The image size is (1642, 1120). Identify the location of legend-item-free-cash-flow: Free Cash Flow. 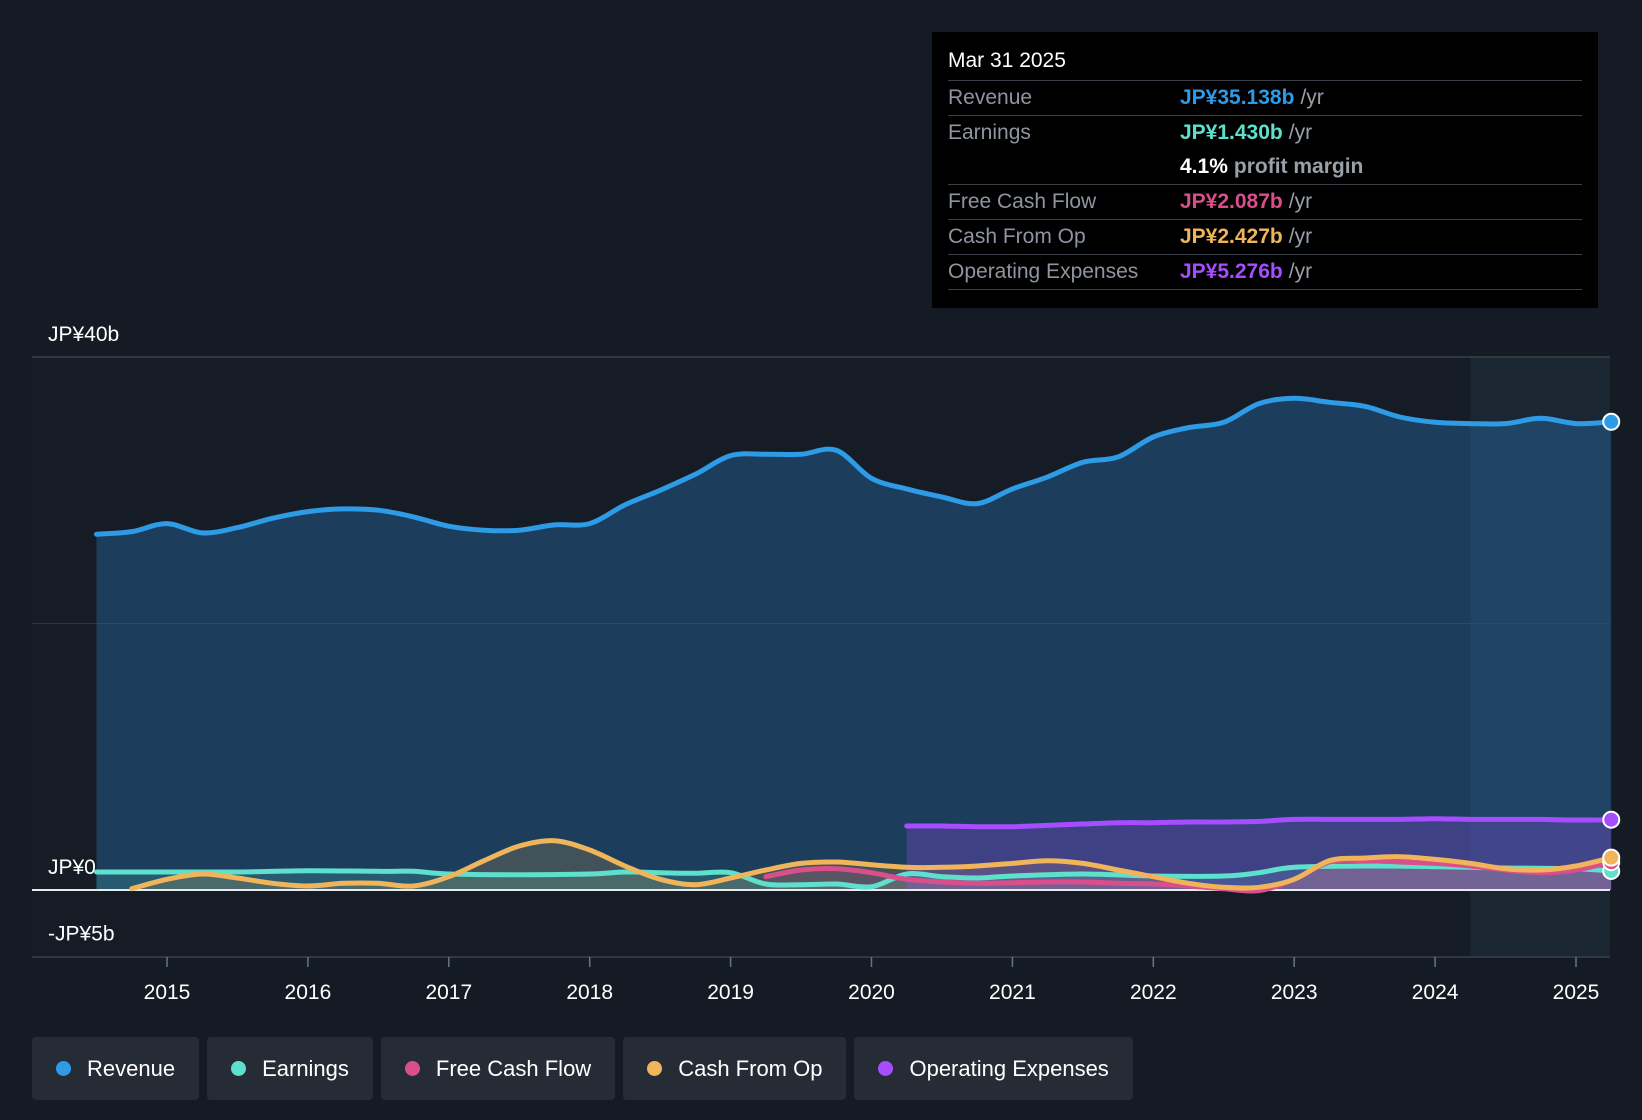
(498, 1068).